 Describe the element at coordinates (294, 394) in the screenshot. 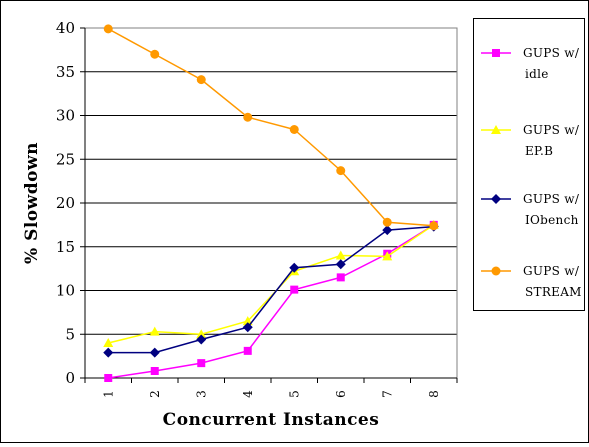

I see `x-tick-label: 5` at that location.